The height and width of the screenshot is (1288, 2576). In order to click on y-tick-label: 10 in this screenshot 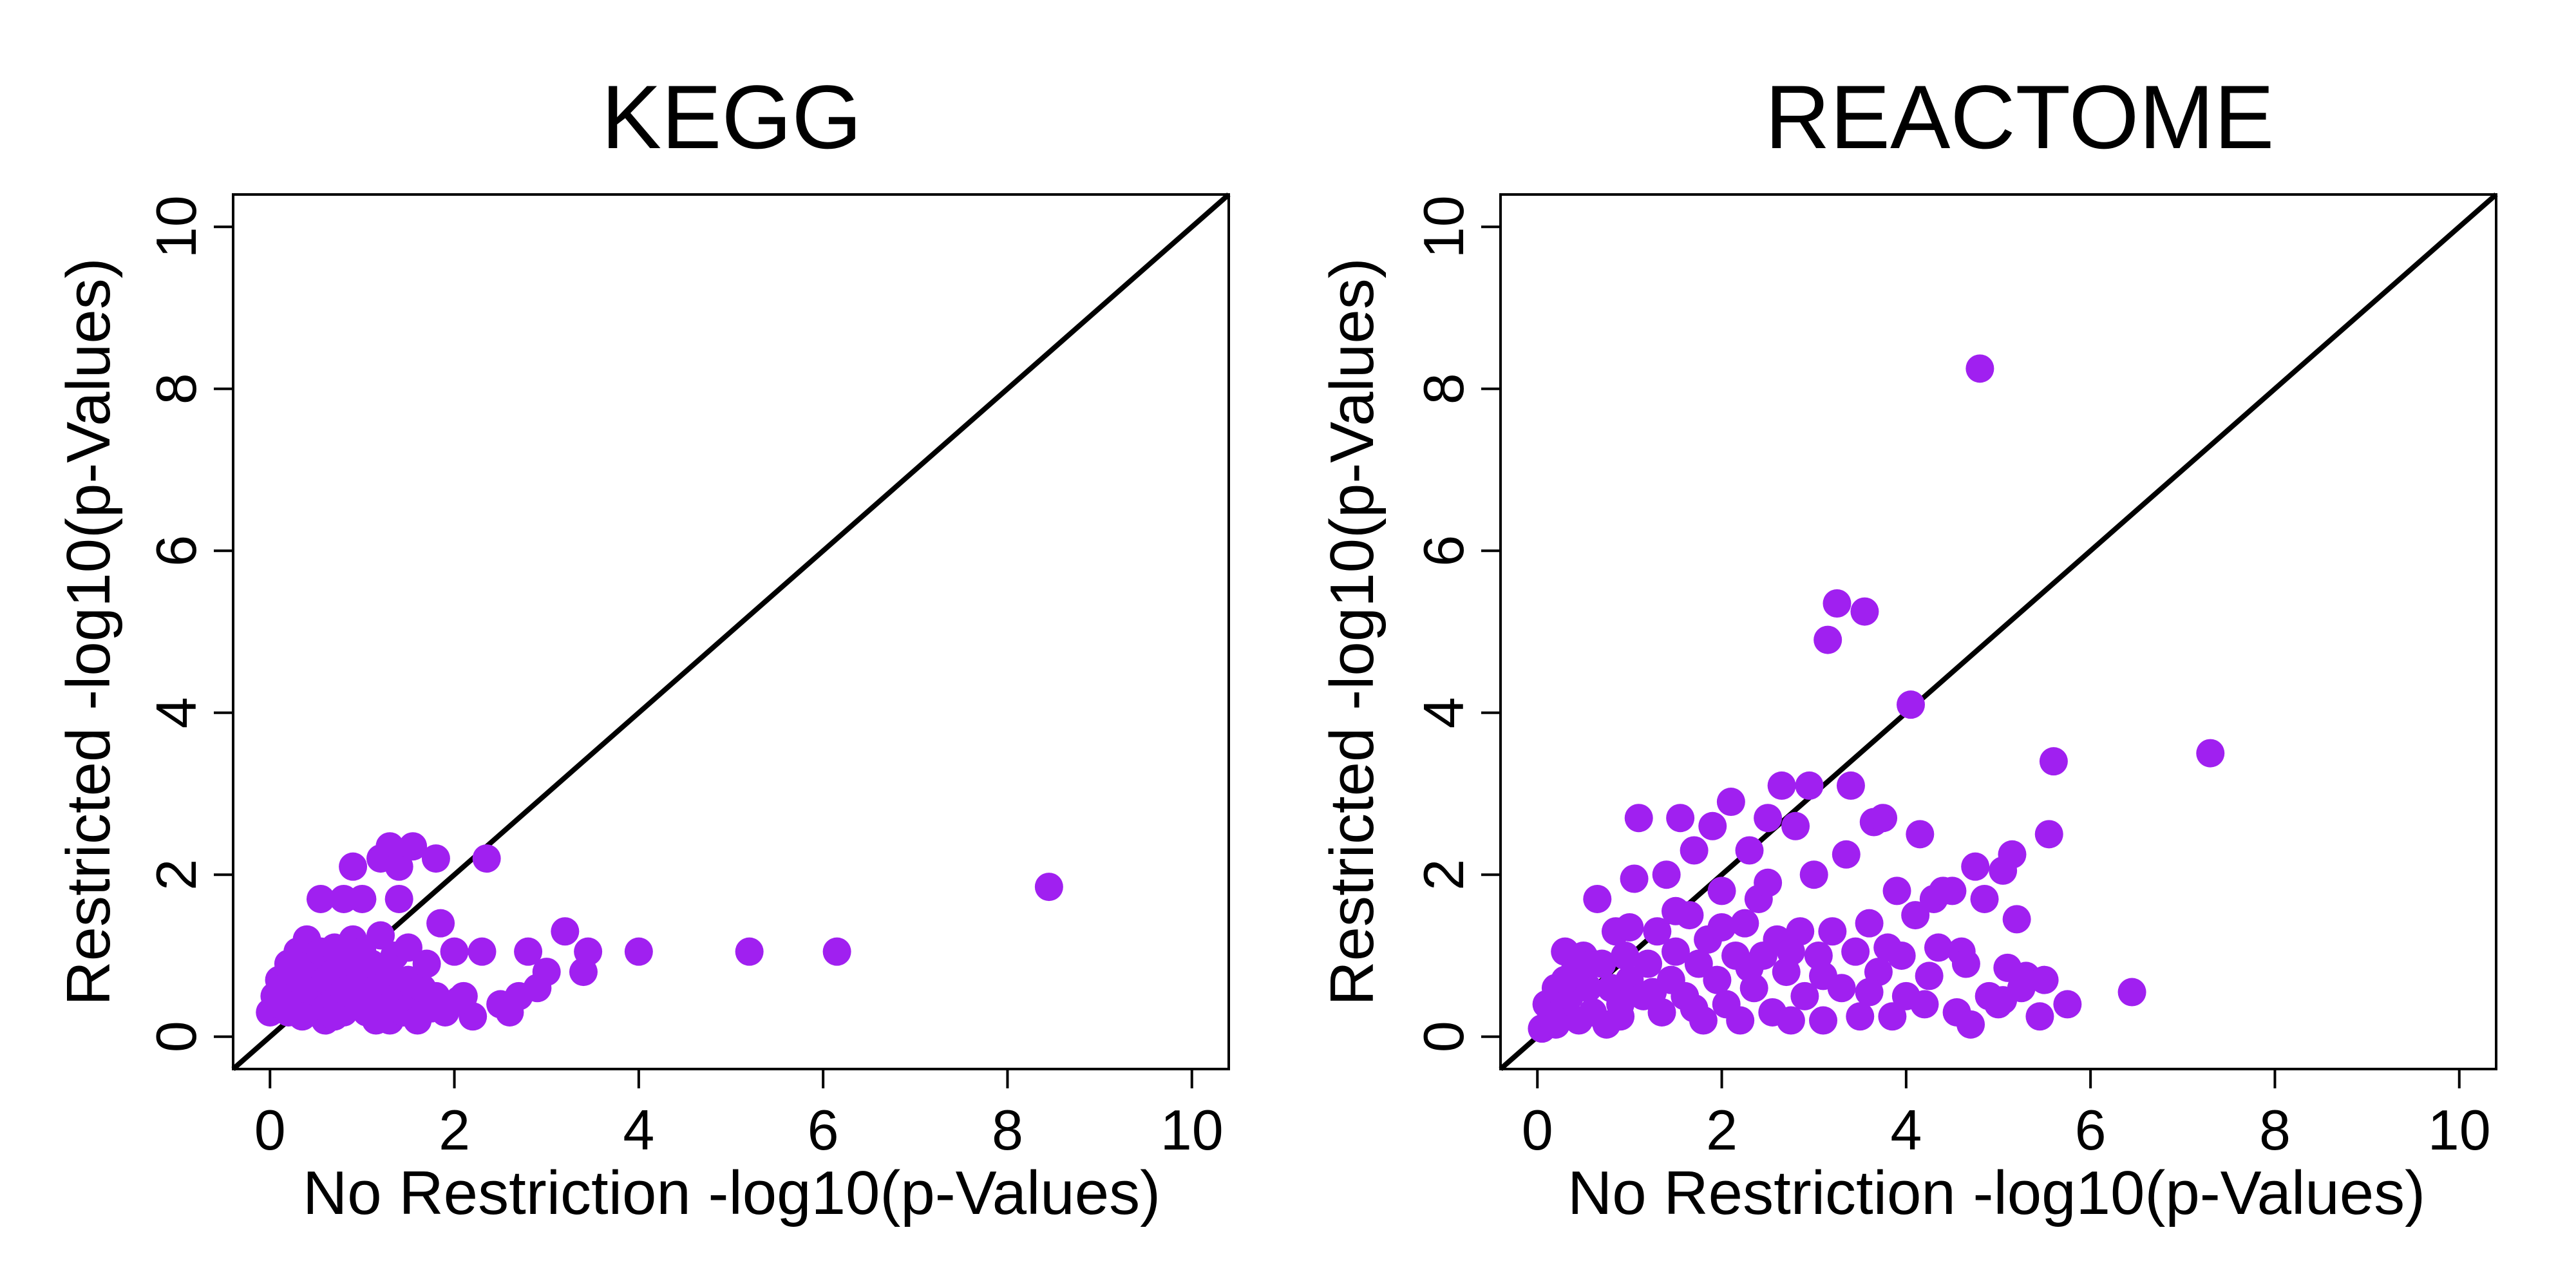, I will do `click(1444, 226)`.